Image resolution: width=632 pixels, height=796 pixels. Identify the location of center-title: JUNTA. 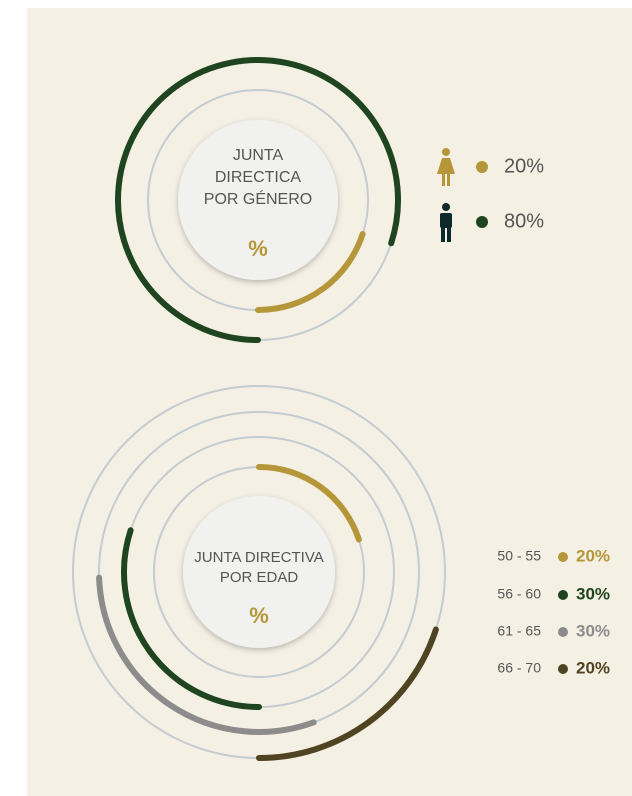
(258, 155).